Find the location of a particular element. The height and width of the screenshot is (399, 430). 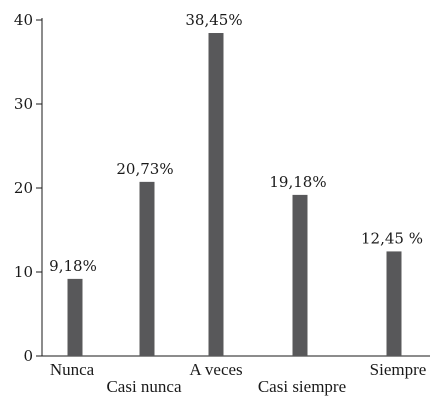

y-tick-label: 0 is located at coordinates (28, 356).